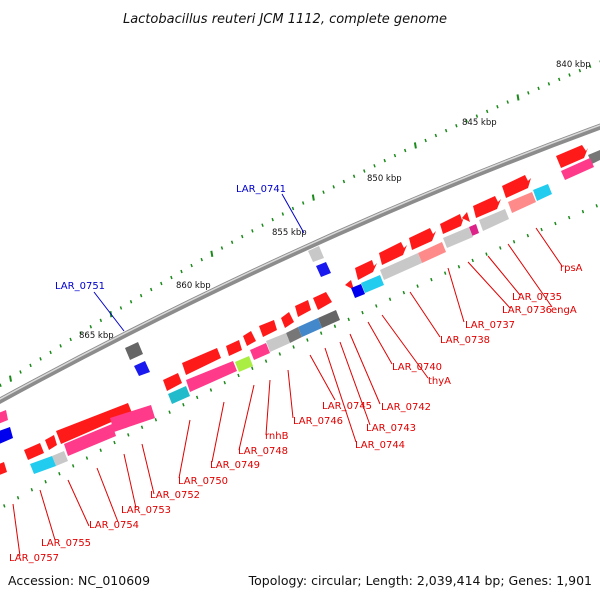  I want to click on gene-label: LAR_0750, so click(203, 481).